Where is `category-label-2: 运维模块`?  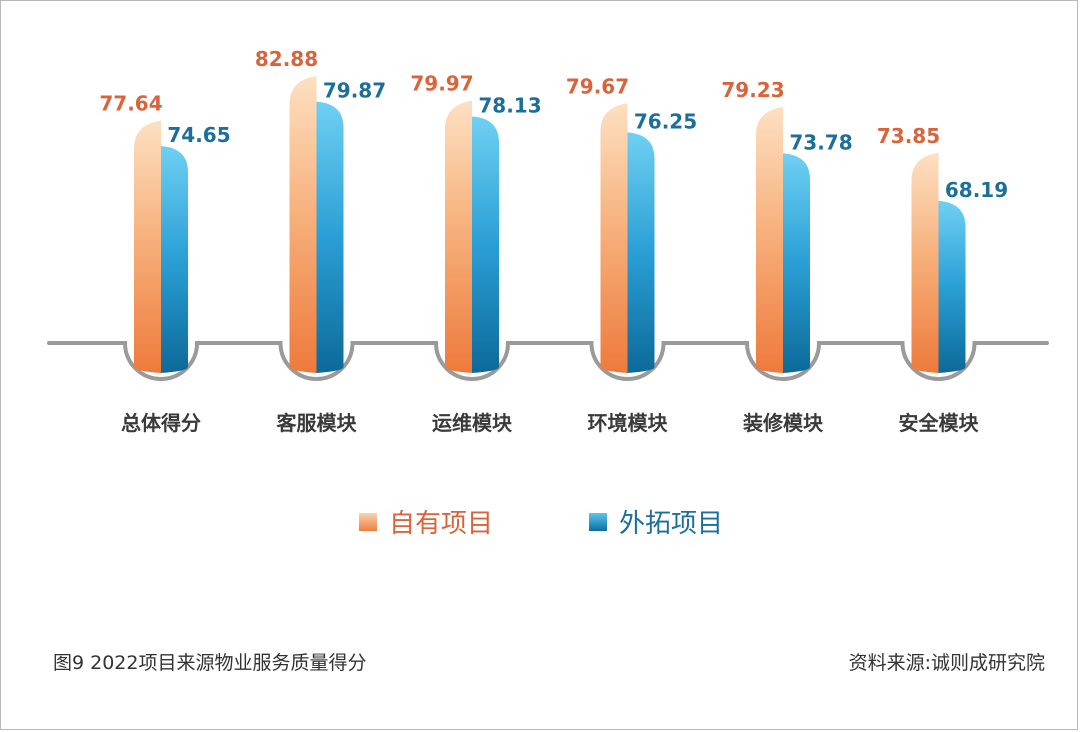 category-label-2: 运维模块 is located at coordinates (472, 423).